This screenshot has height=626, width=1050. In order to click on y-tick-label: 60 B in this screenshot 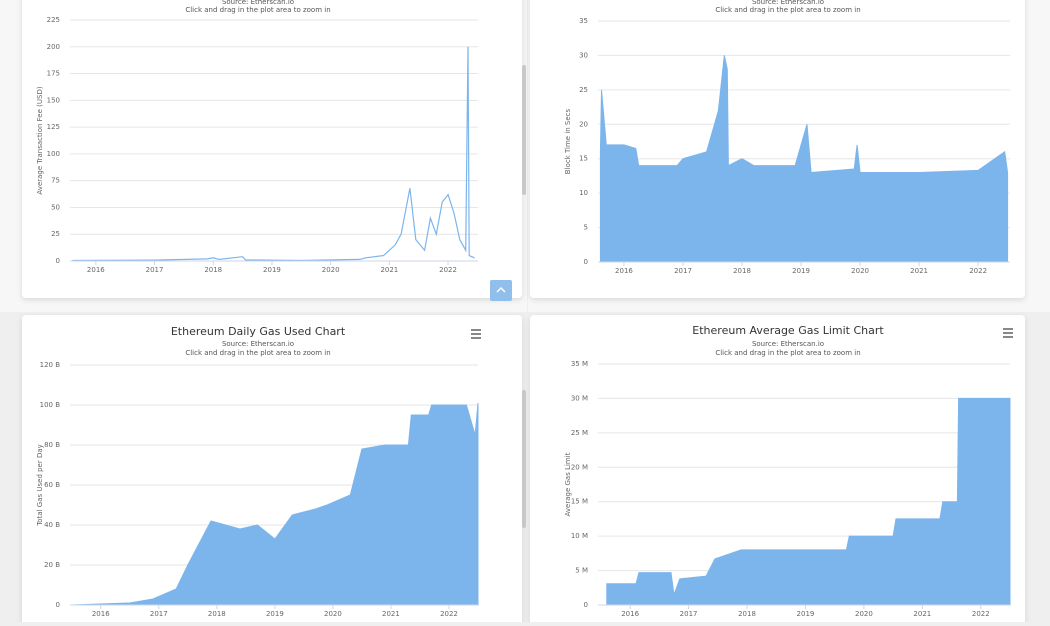, I will do `click(52, 485)`.